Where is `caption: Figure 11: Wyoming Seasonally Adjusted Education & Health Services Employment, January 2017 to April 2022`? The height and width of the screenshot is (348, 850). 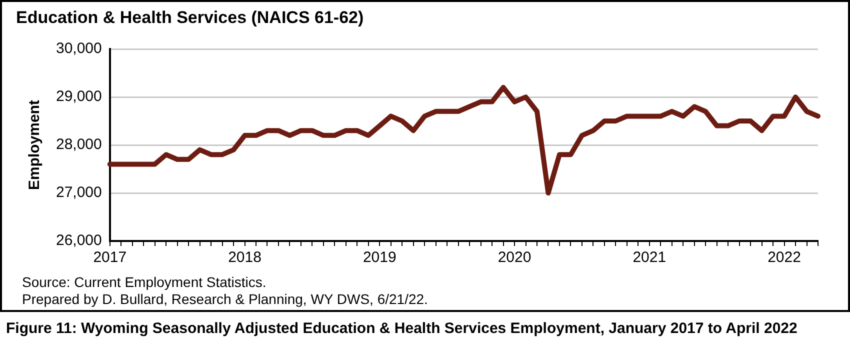
caption: Figure 11: Wyoming Seasonally Adjusted Education & Health Services Employment, January 2017 to April 2022 is located at coordinates (402, 328).